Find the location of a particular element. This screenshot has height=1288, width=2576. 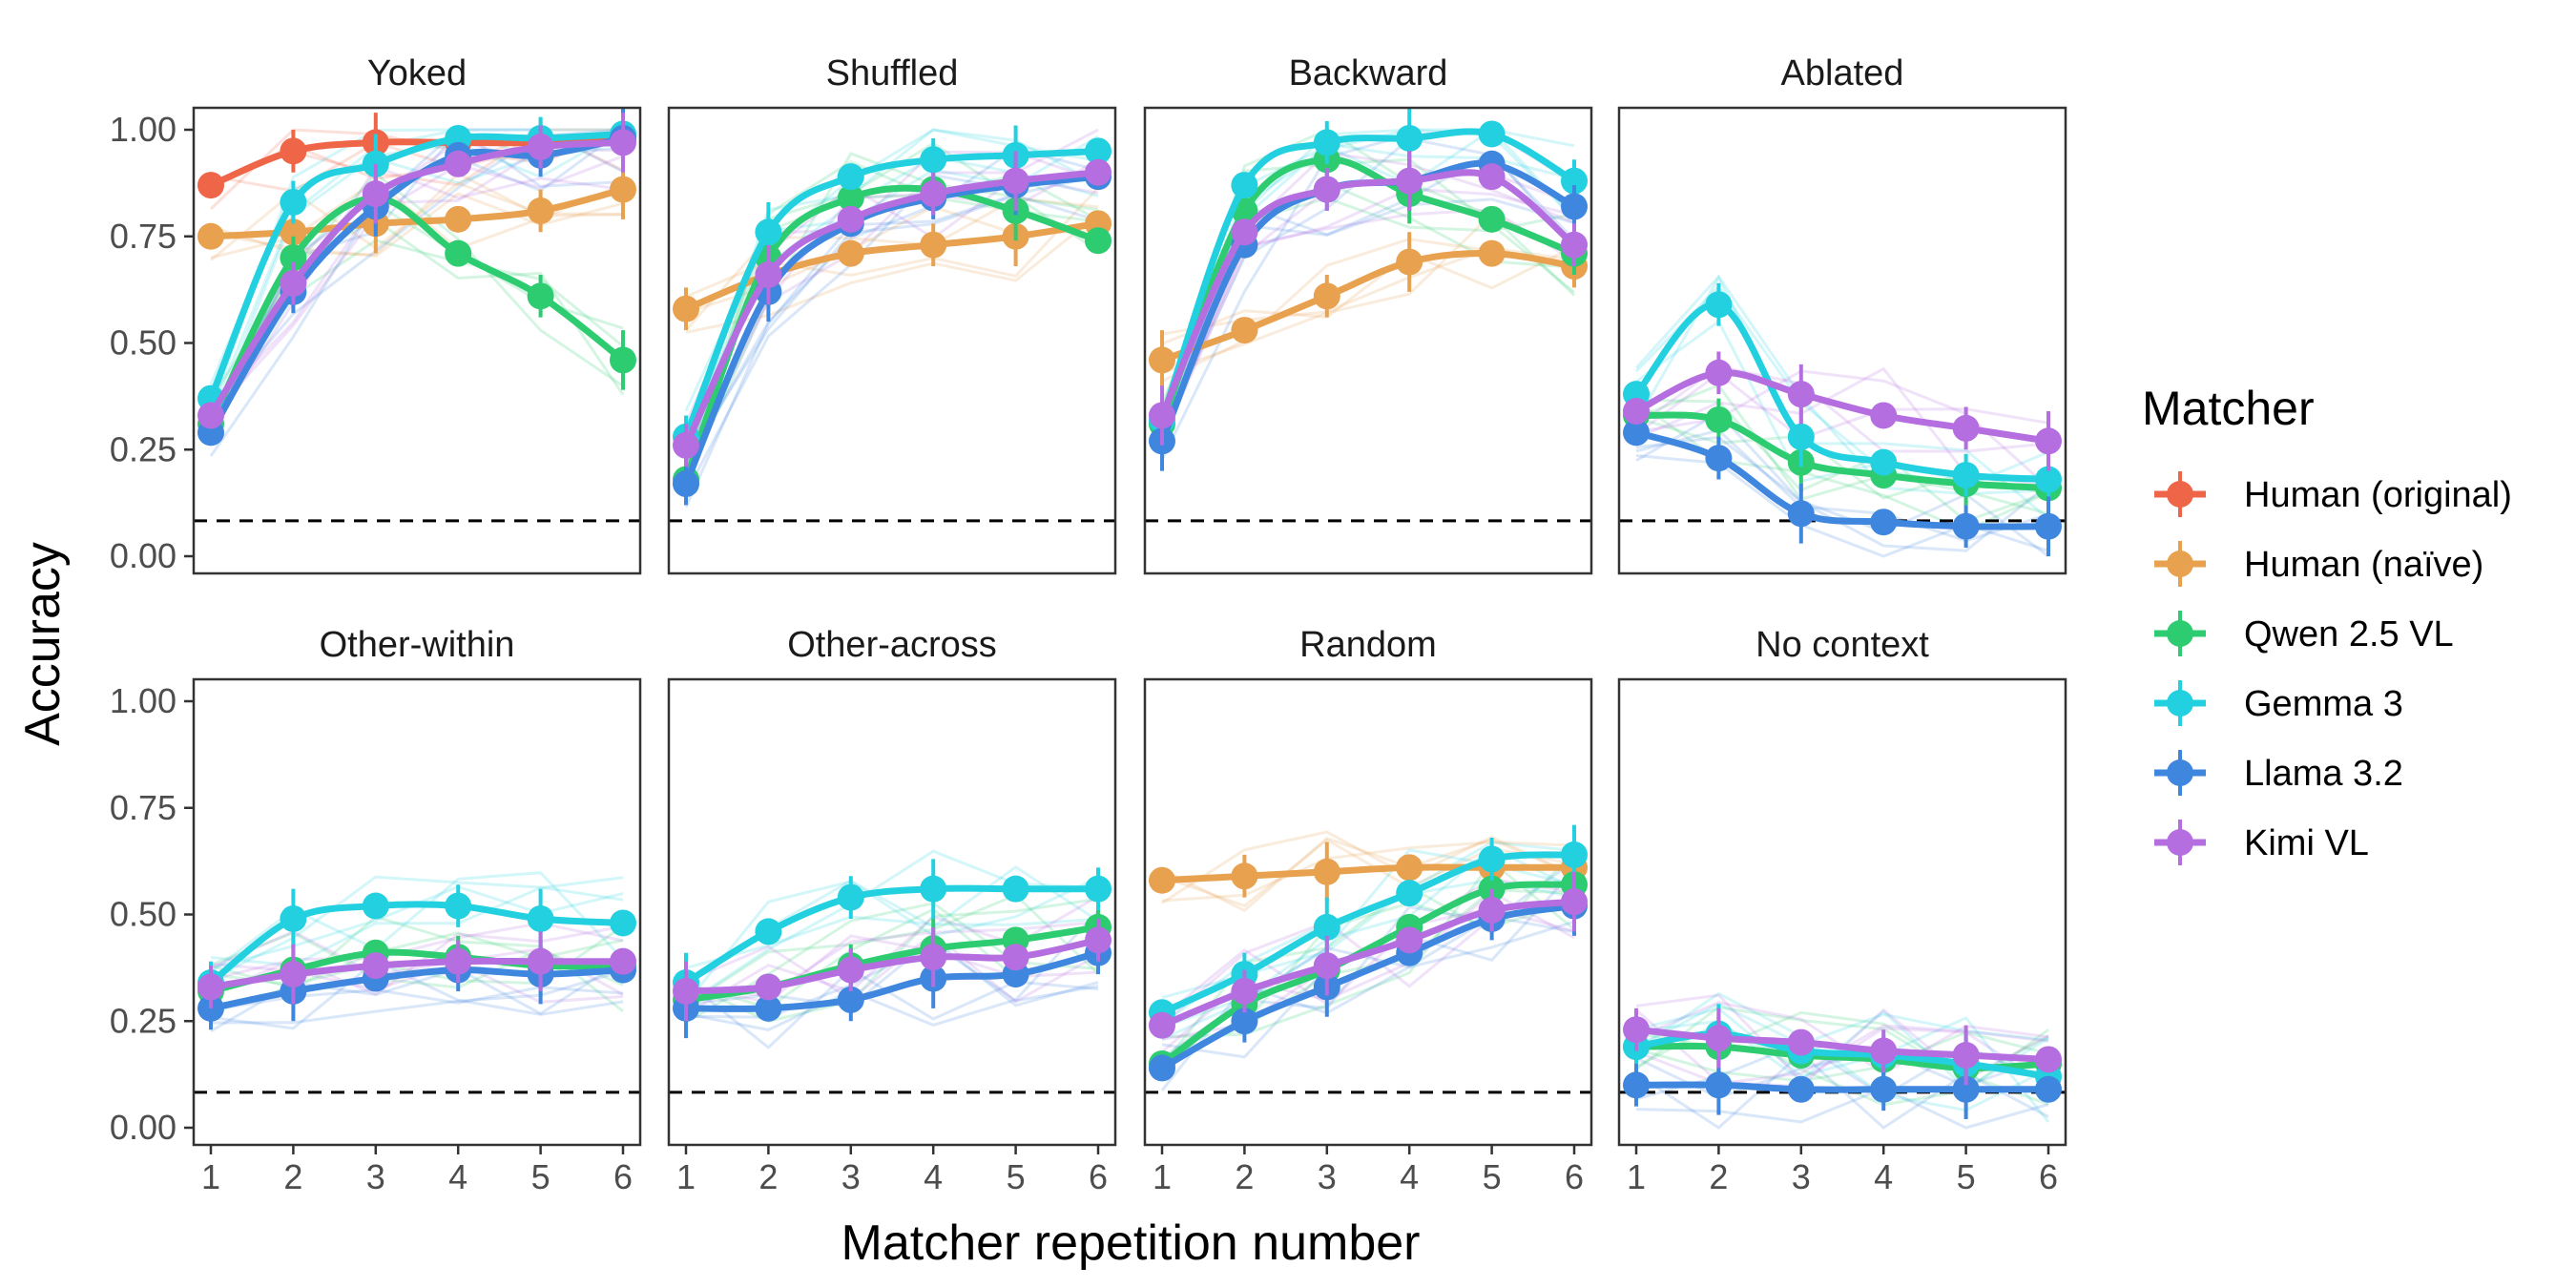

y-tick-label: 0.00 is located at coordinates (143, 555).